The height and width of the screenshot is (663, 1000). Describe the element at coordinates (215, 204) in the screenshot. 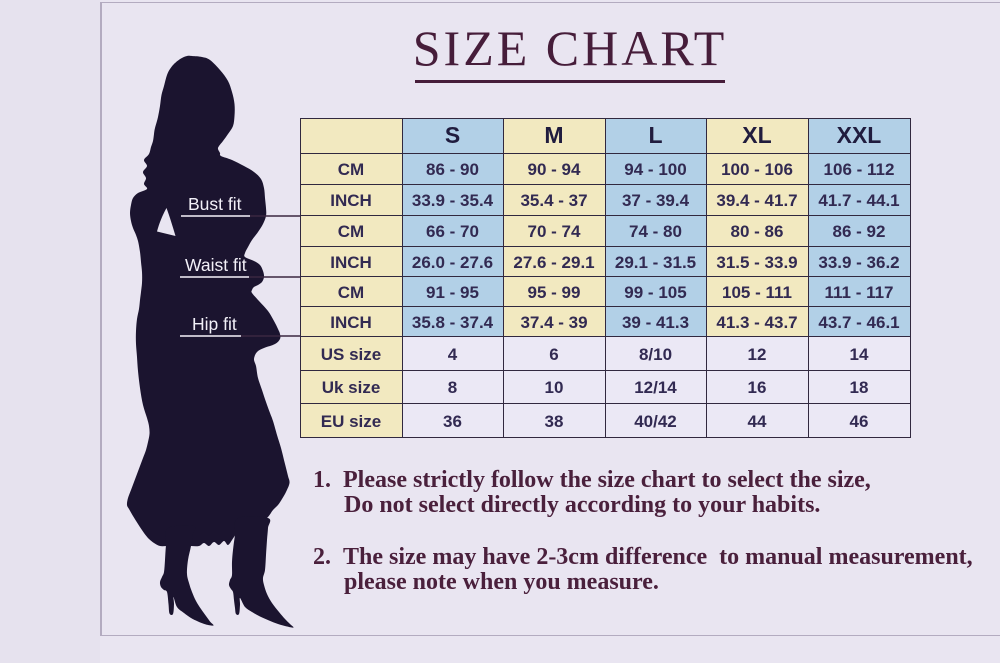

I see `svg-text: Bust fit` at that location.